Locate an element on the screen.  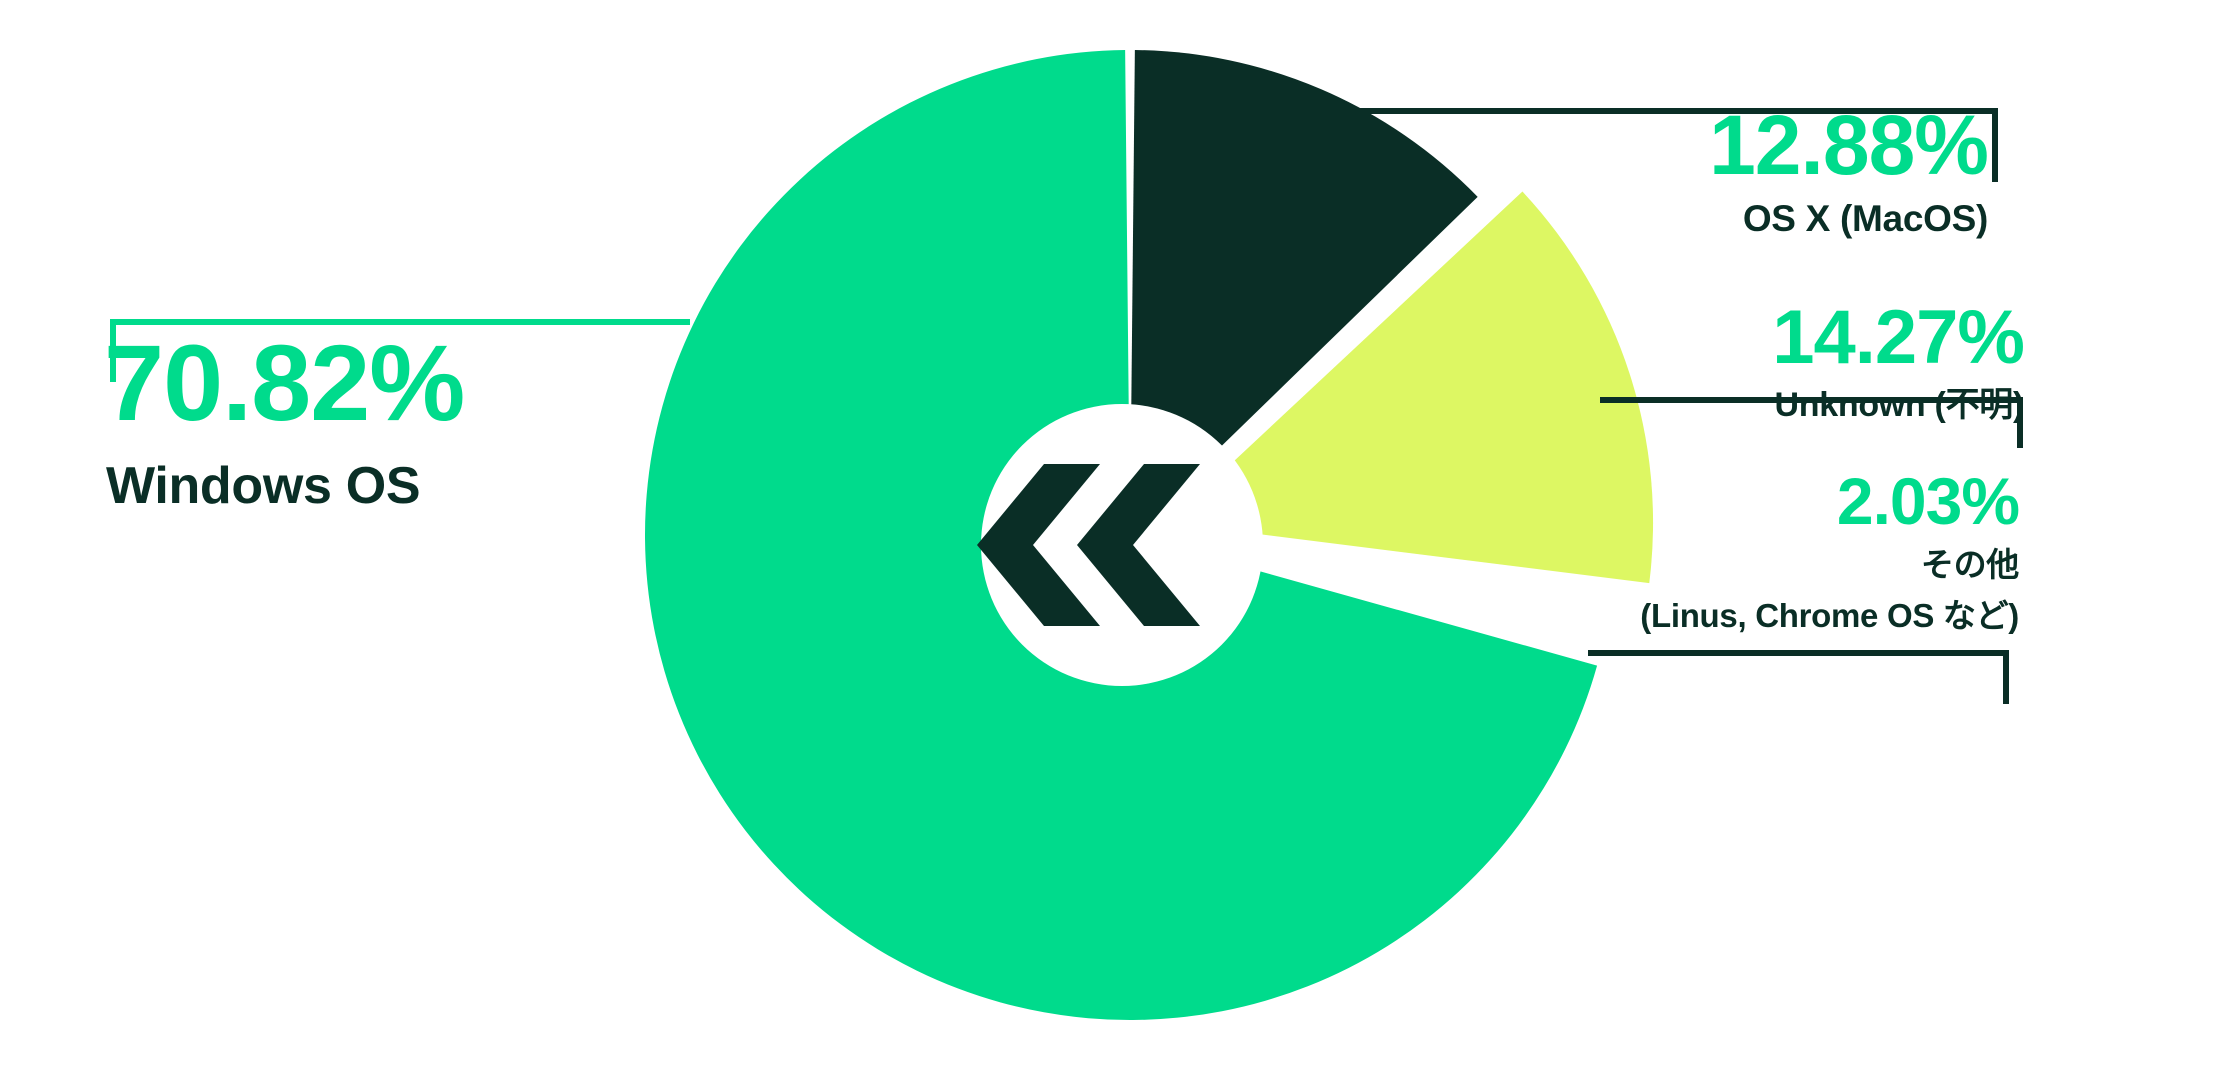
callout-windows: 70.82% Windows OS is located at coordinates (442, 410).